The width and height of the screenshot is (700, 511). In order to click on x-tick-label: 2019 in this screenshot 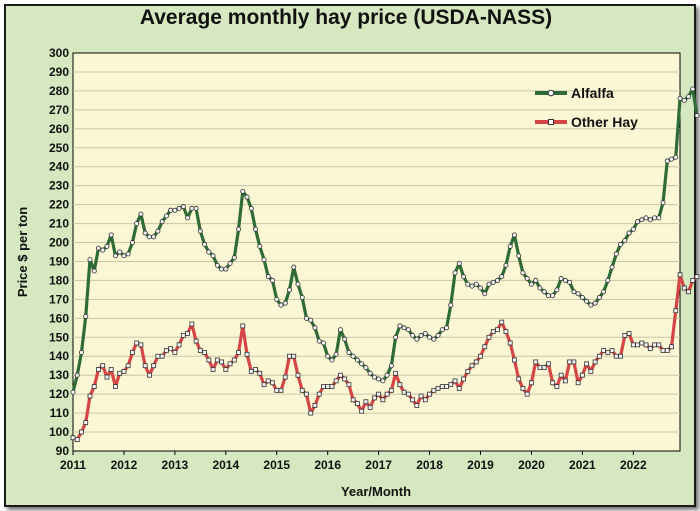, I will do `click(480, 465)`.